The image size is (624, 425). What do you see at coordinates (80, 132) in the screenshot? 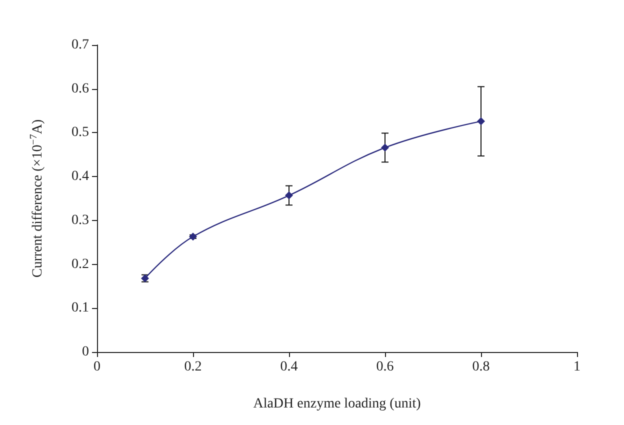
I see `y-tick-label: 0.5` at bounding box center [80, 132].